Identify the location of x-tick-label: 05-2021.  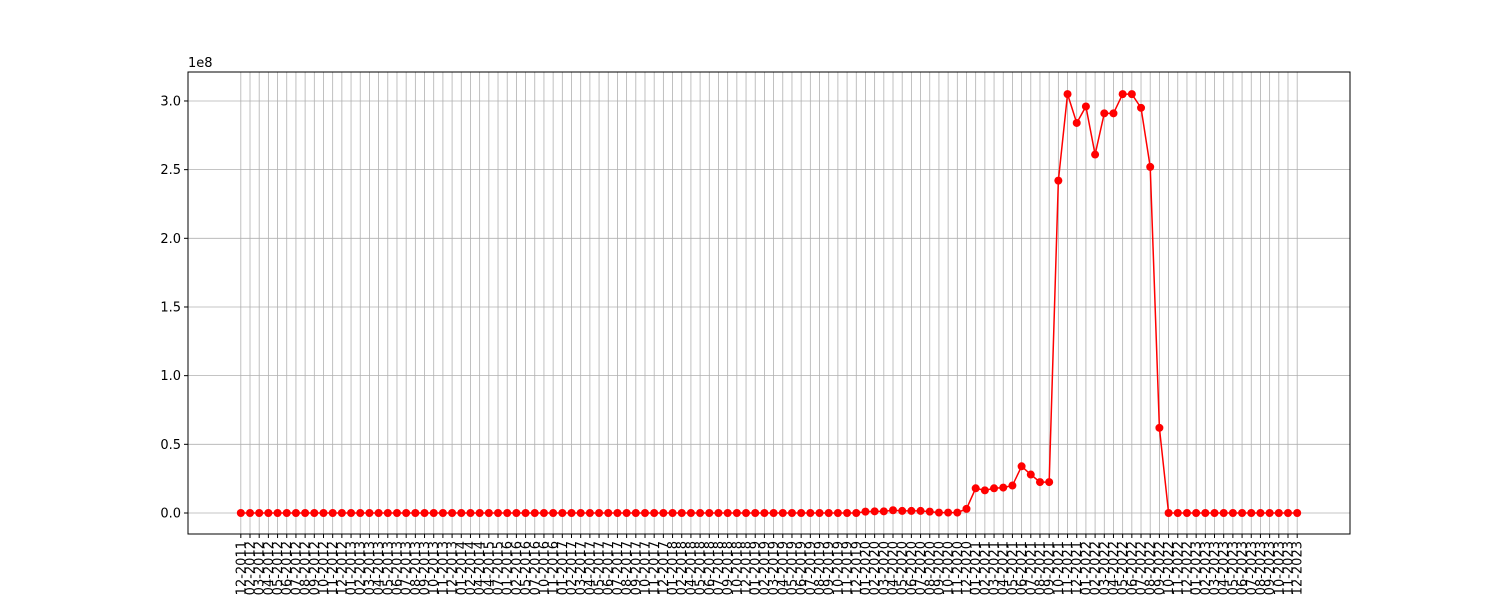
(1013, 568).